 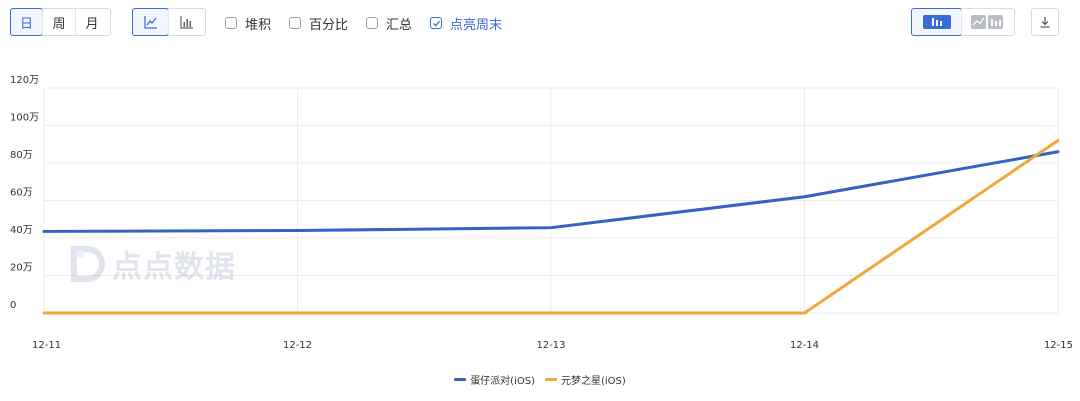 I want to click on legend-item-series-1: 蛋仔派对(iOS), so click(x=494, y=379).